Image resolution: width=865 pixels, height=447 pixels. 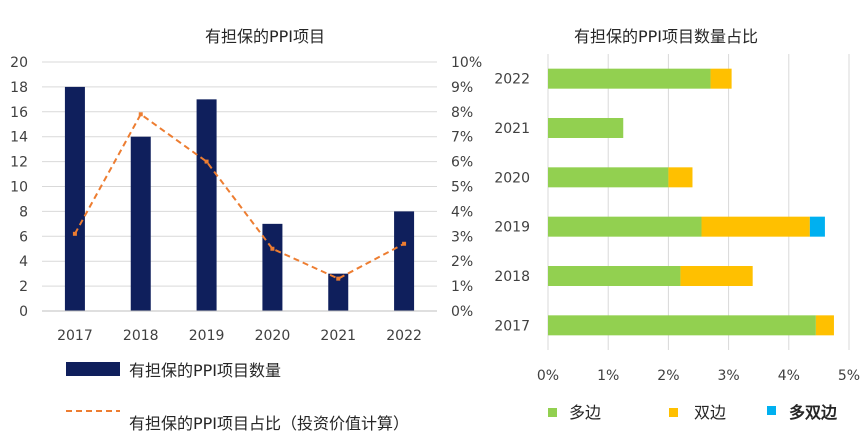 I want to click on left-y-axis-ticks: 0 2 4 6 8 10 12 14 16 18 20, so click(x=19, y=187).